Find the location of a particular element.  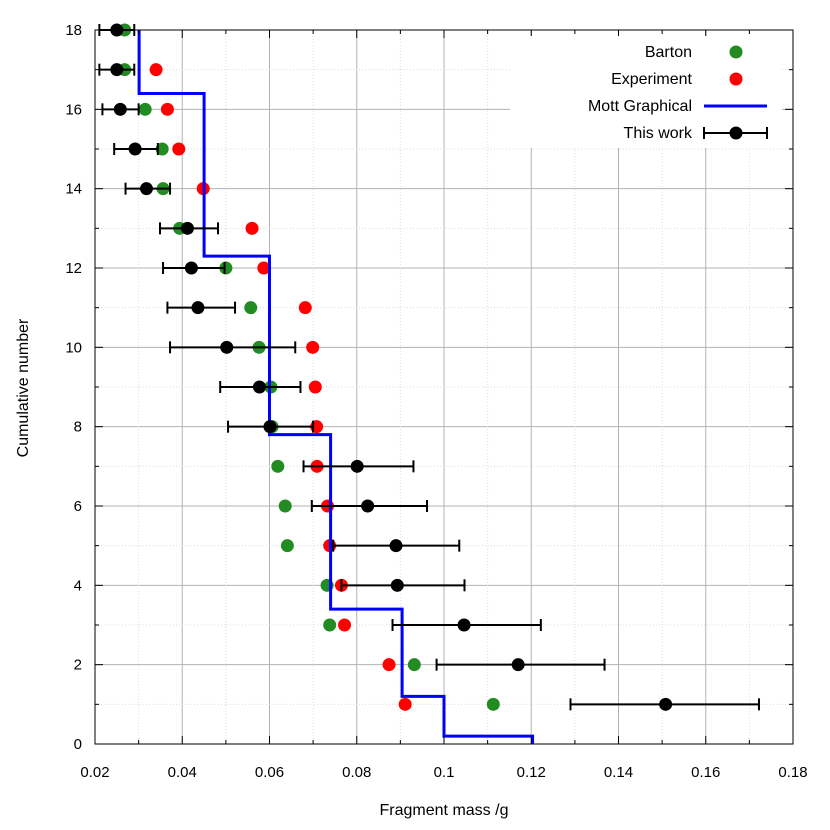

y-axis-title: Cumulative number is located at coordinates (23, 387).